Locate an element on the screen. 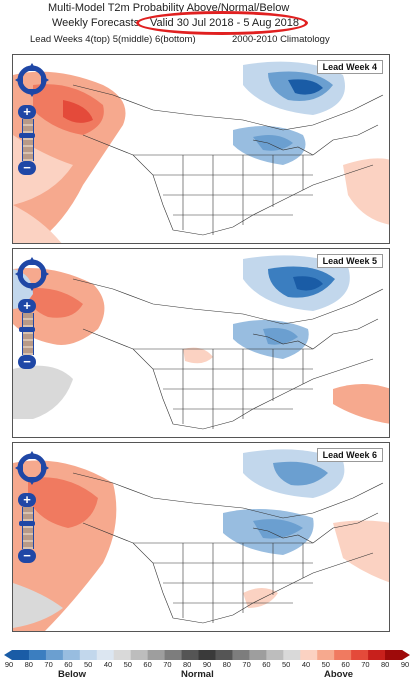  legend-normal-label: Normal is located at coordinates (197, 674).